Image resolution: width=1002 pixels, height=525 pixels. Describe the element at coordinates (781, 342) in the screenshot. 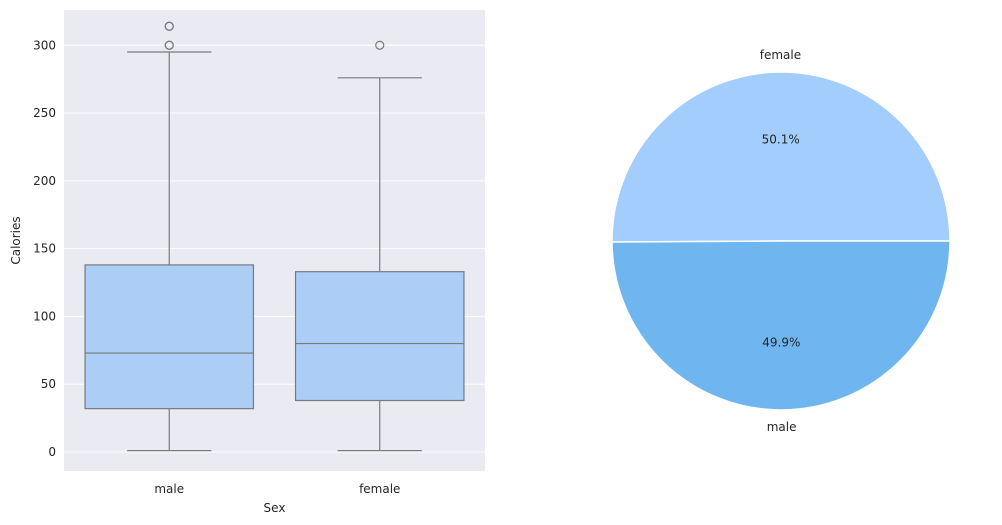

I see `pie-pct-male: 49.9%` at that location.